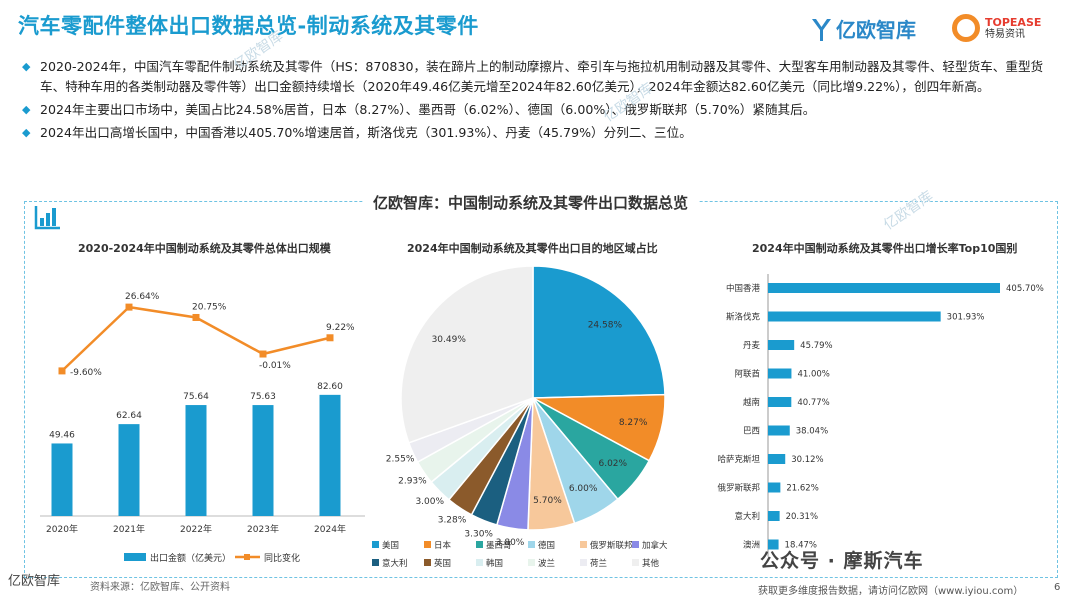 The image size is (1080, 606). I want to click on chart1-line-label: 26.64%, so click(142, 297).